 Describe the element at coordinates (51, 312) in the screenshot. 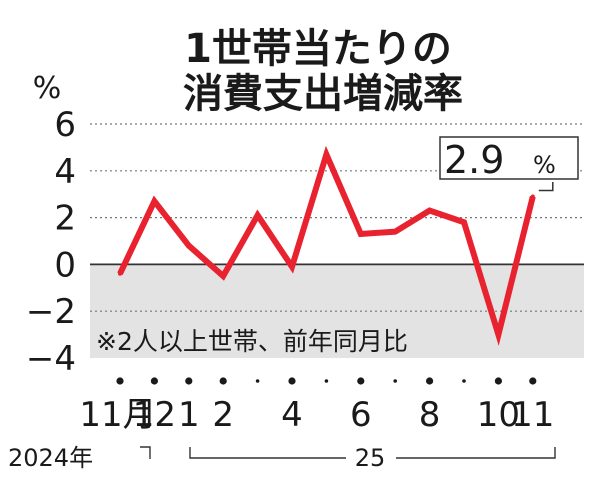

I see `y-tick-label: −2` at that location.